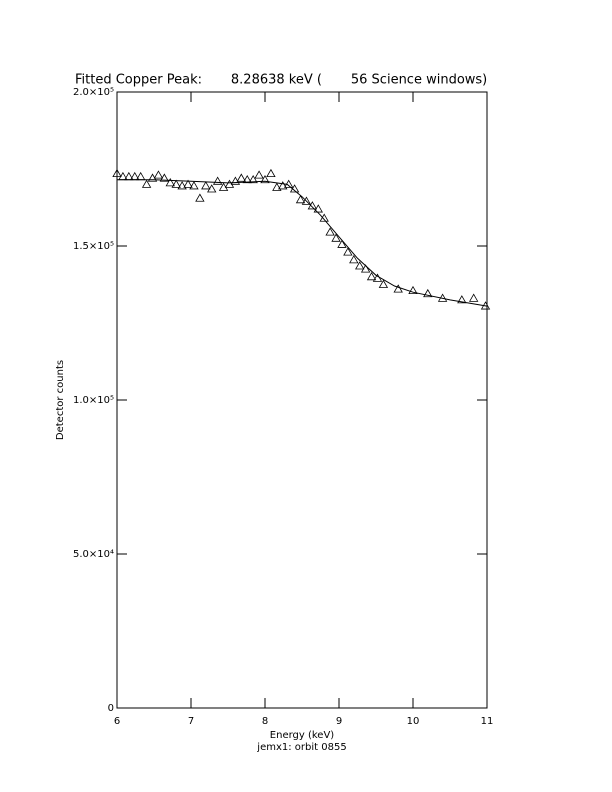 The image size is (612, 792). What do you see at coordinates (301, 747) in the screenshot?
I see `footer: jemx1: orbit 0855` at bounding box center [301, 747].